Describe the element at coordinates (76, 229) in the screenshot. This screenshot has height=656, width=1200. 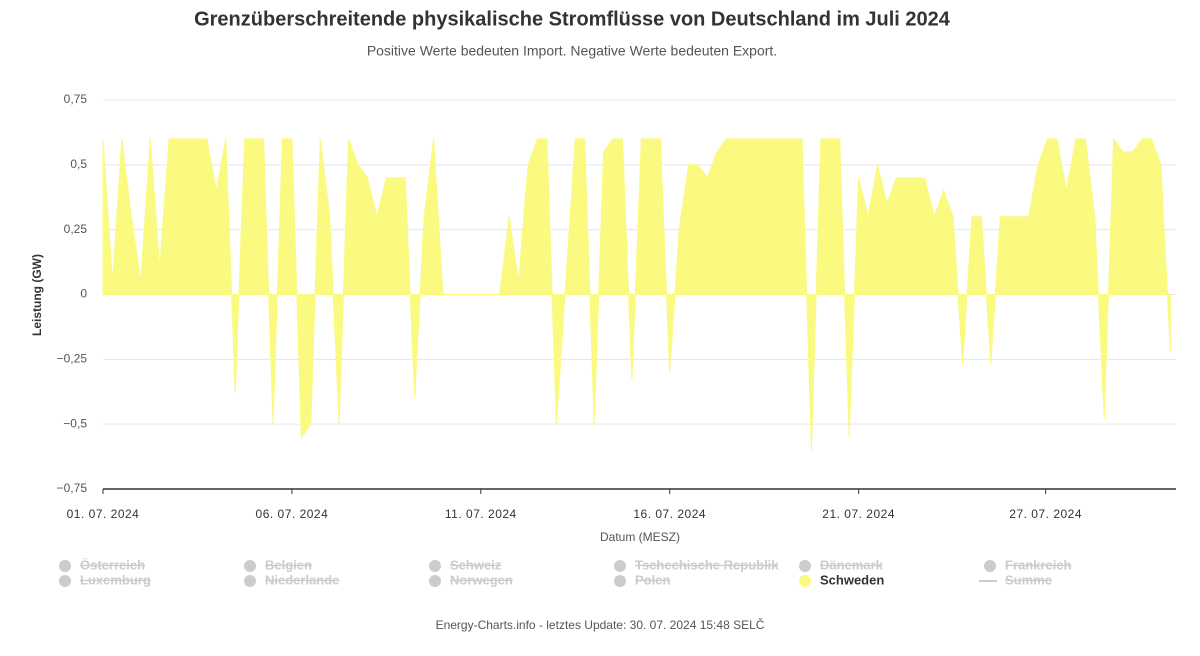
I see `y-tick-label: 0,25` at that location.